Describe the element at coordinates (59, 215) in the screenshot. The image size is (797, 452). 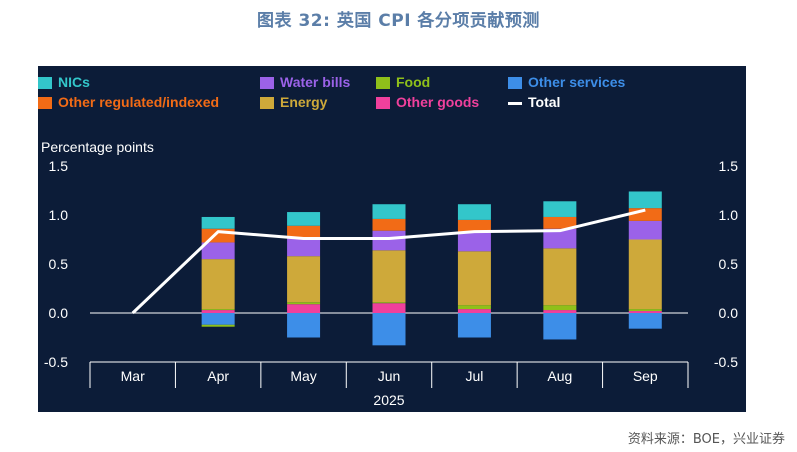
I see `y-tick-label-left: 1.0` at that location.